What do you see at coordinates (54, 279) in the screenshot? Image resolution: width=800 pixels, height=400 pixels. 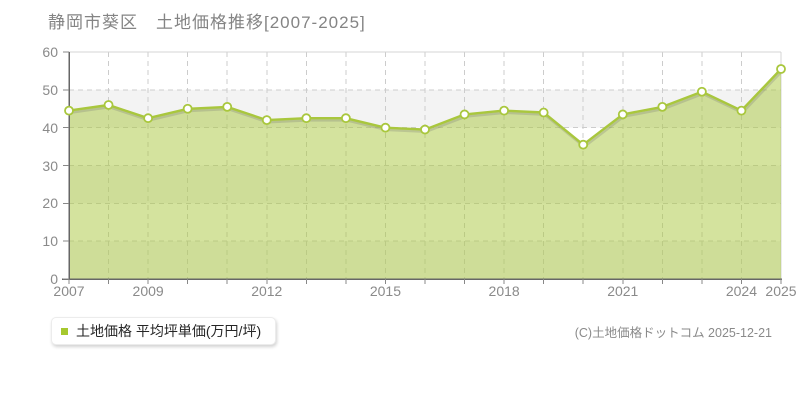 I see `y-tick-label: 0` at bounding box center [54, 279].